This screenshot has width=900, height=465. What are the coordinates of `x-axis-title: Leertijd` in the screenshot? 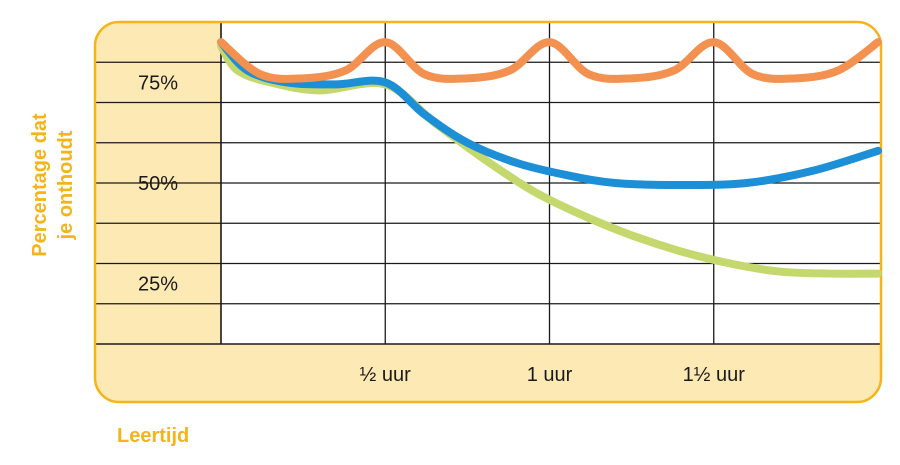 It's located at (153, 436).